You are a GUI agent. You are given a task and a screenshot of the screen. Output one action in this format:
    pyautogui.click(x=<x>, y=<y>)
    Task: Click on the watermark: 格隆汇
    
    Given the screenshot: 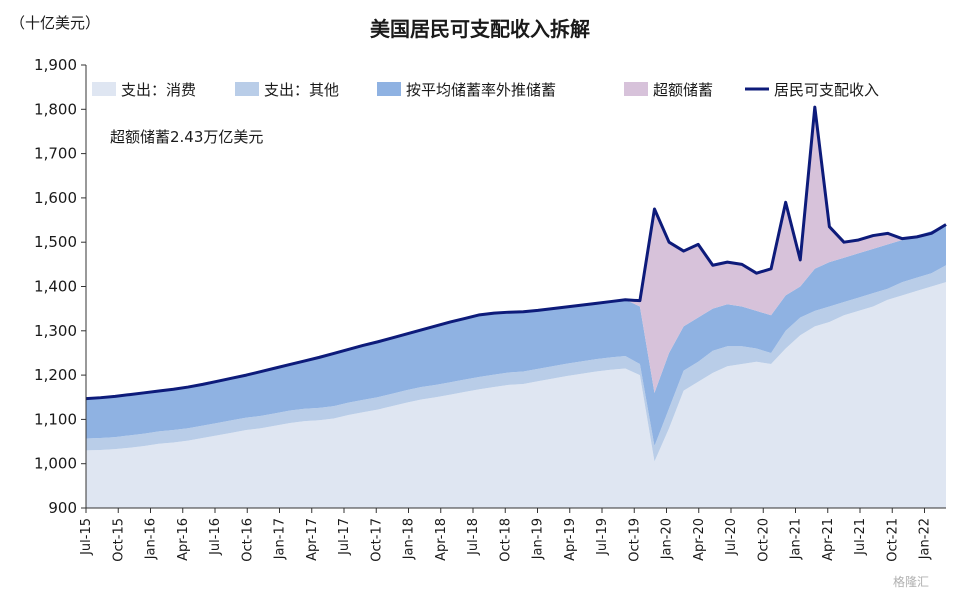 What is the action you would take?
    pyautogui.click(x=911, y=581)
    